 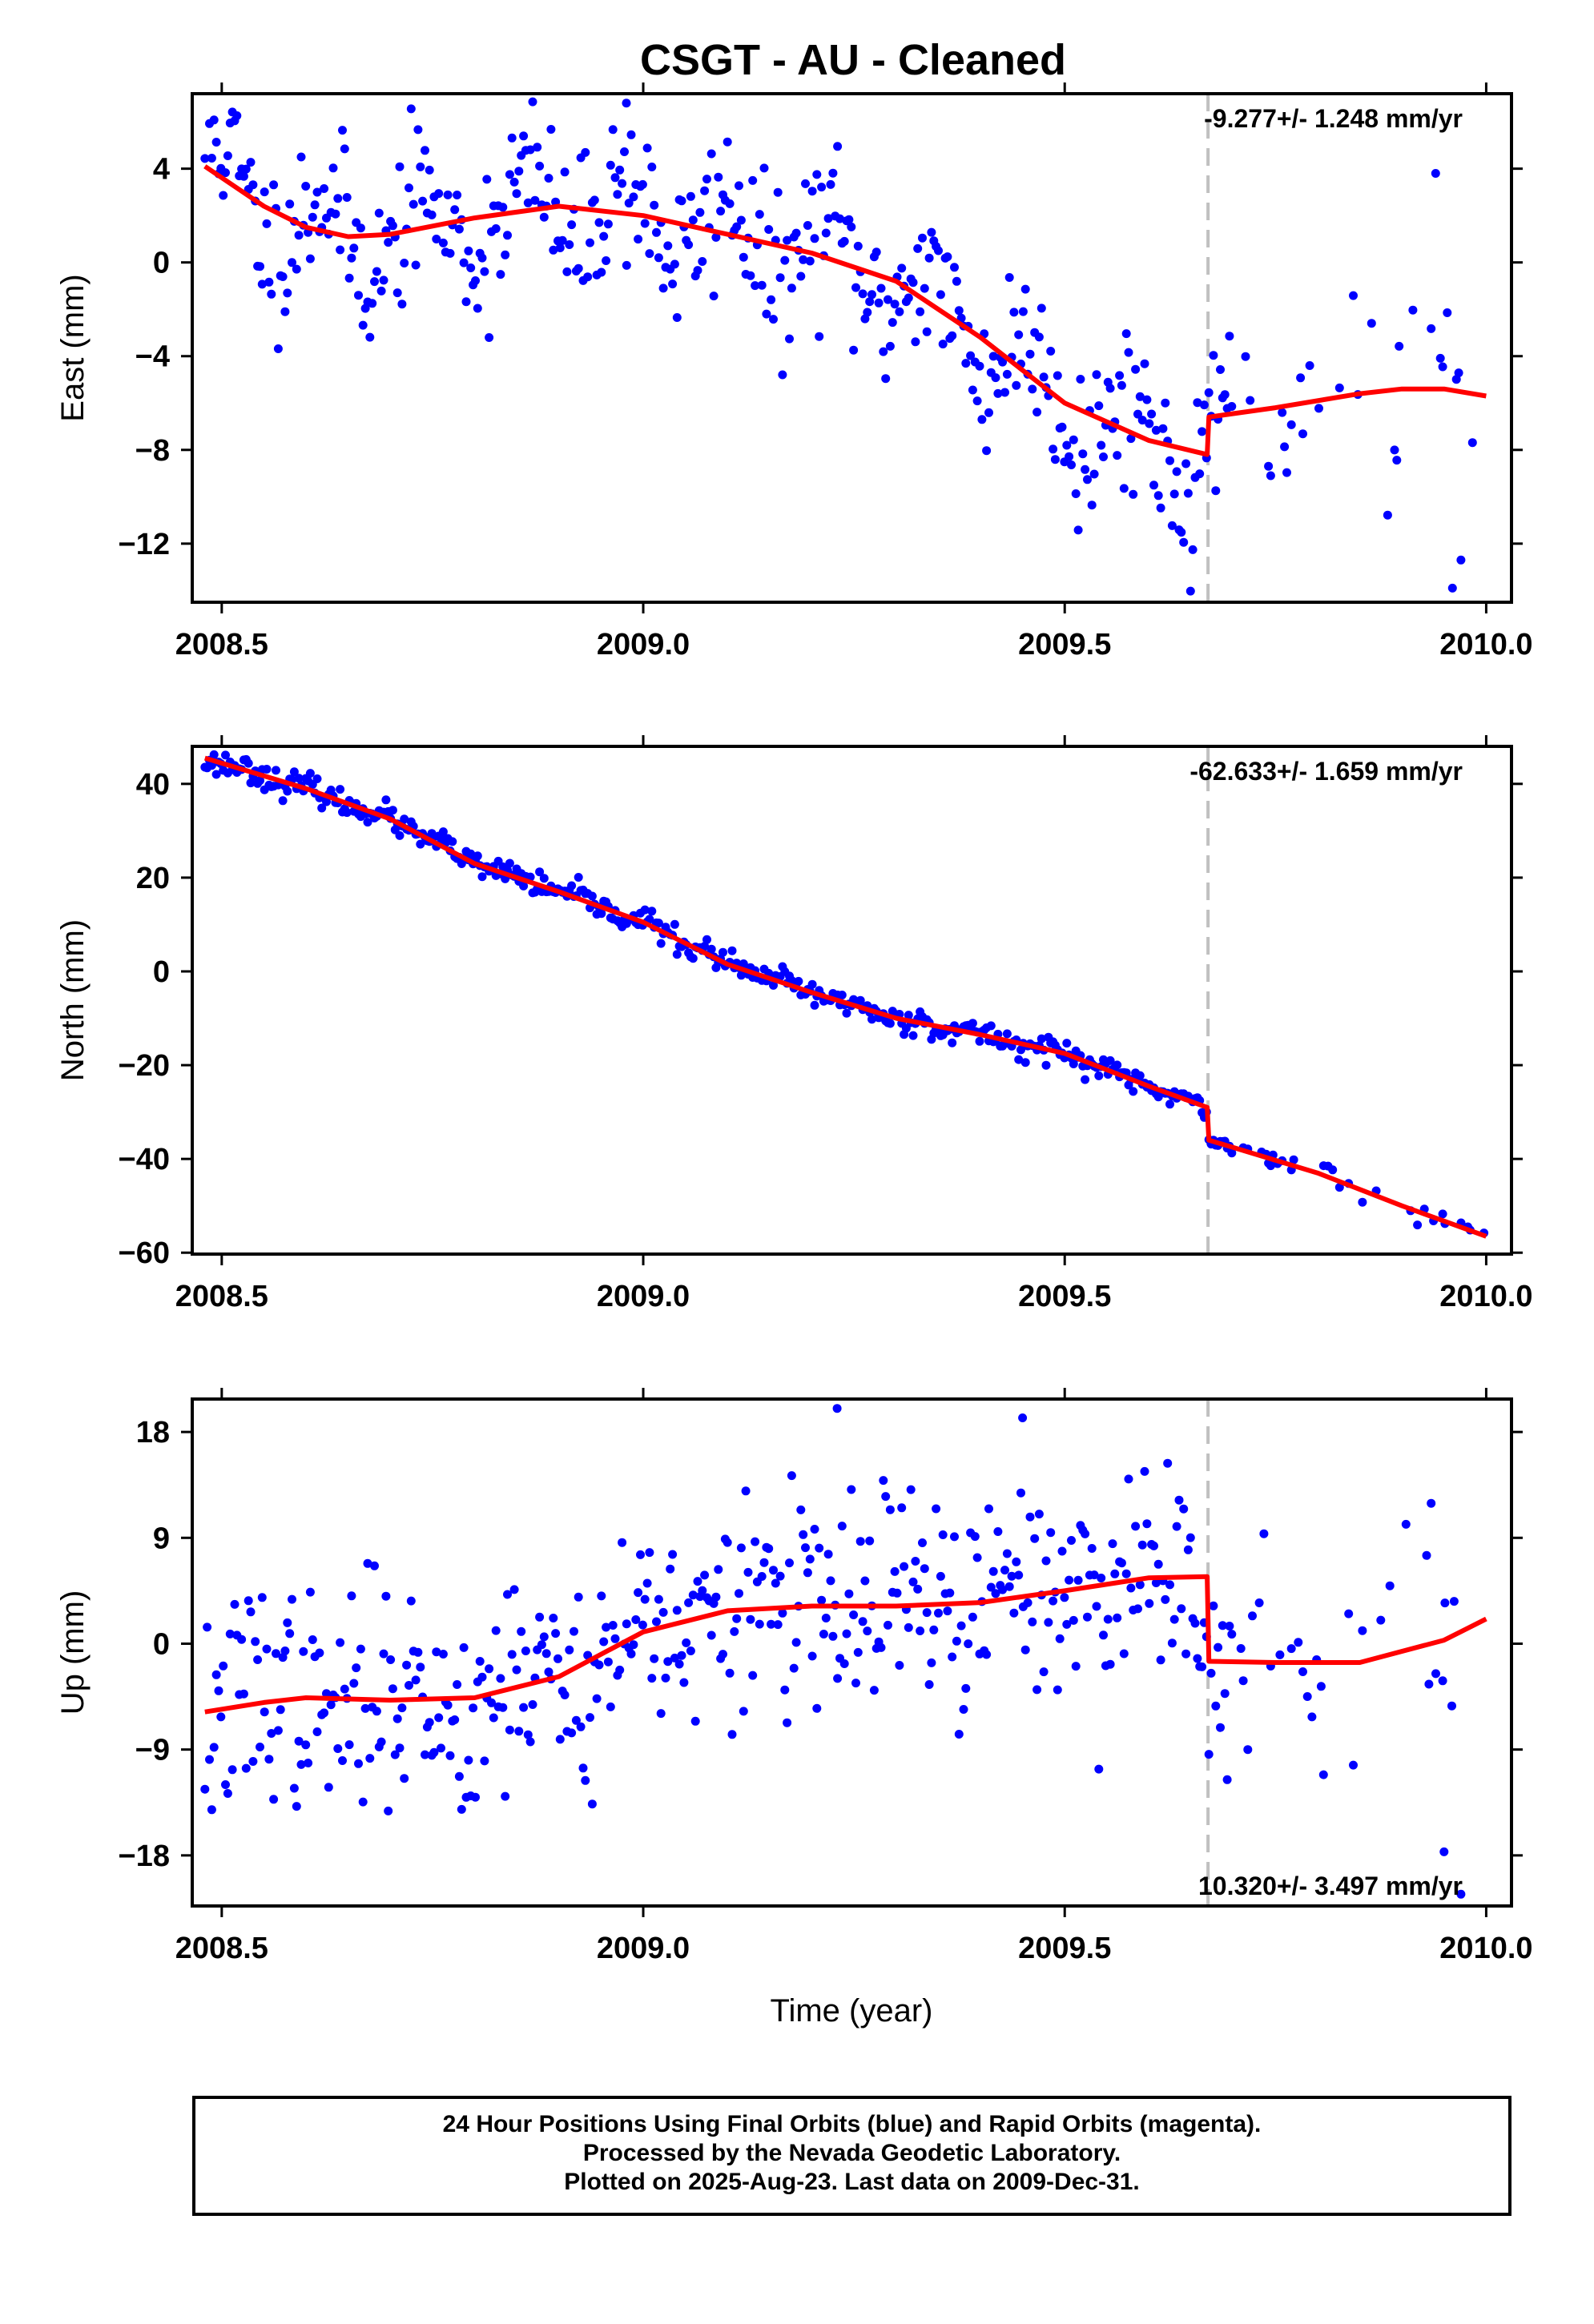 I want to click on x-tick-label: 2009.0, so click(x=643, y=1296).